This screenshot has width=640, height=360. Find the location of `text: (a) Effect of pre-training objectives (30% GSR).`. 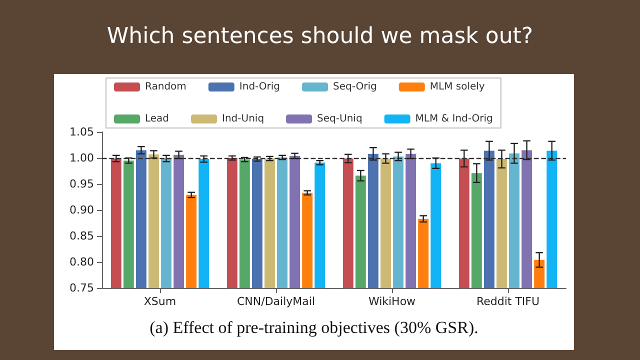

text: (a) Effect of pre-training objectives (30% GSR). is located at coordinates (314, 328).